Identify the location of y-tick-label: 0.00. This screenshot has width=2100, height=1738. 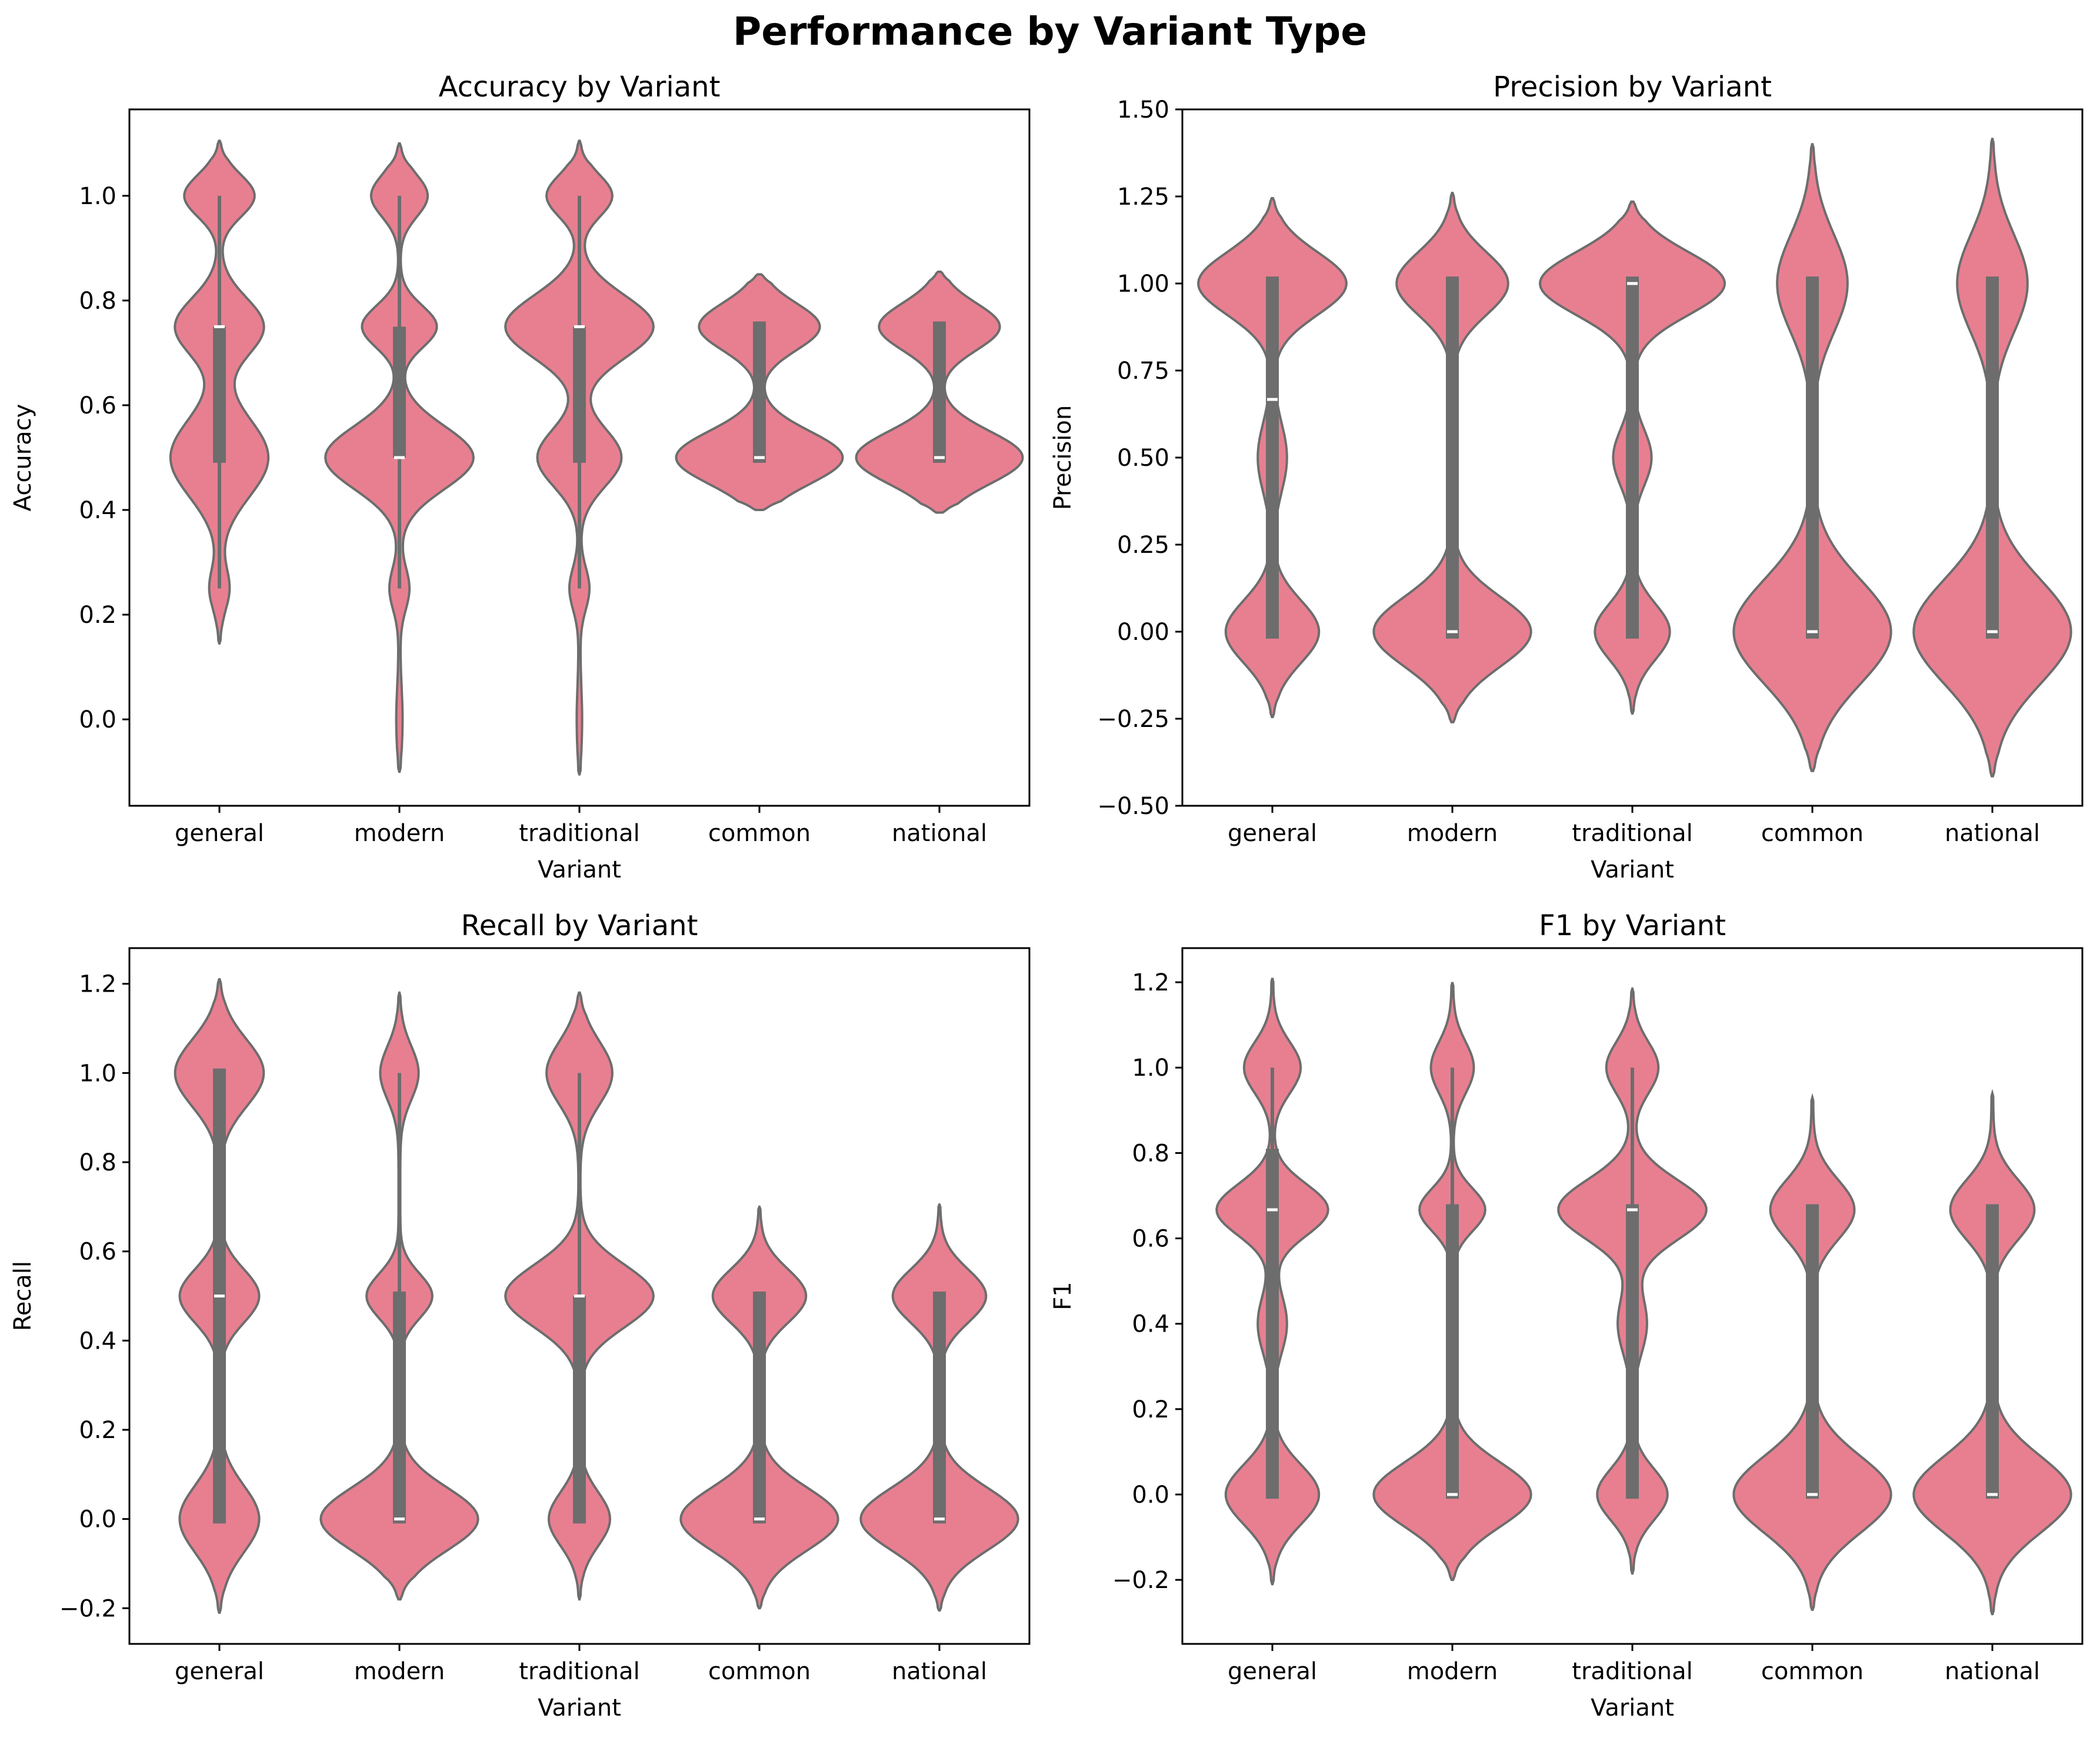
(1143, 632).